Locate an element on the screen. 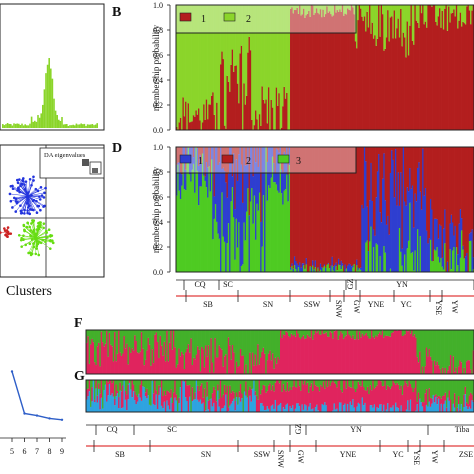 This screenshot has height=474, width=474. scatter-cluster-2-spoke is located at coordinates (43, 243).